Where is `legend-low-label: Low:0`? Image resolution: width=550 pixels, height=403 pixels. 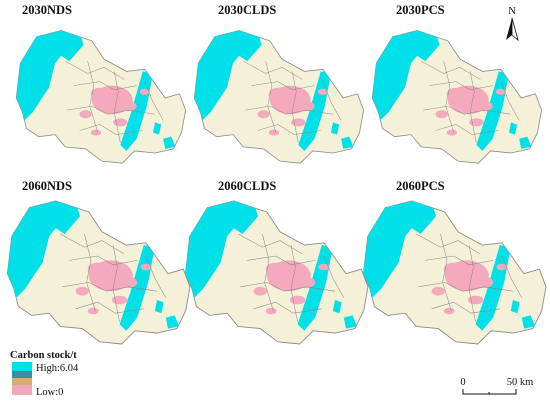
legend-low-label: Low:0 is located at coordinates (49, 392).